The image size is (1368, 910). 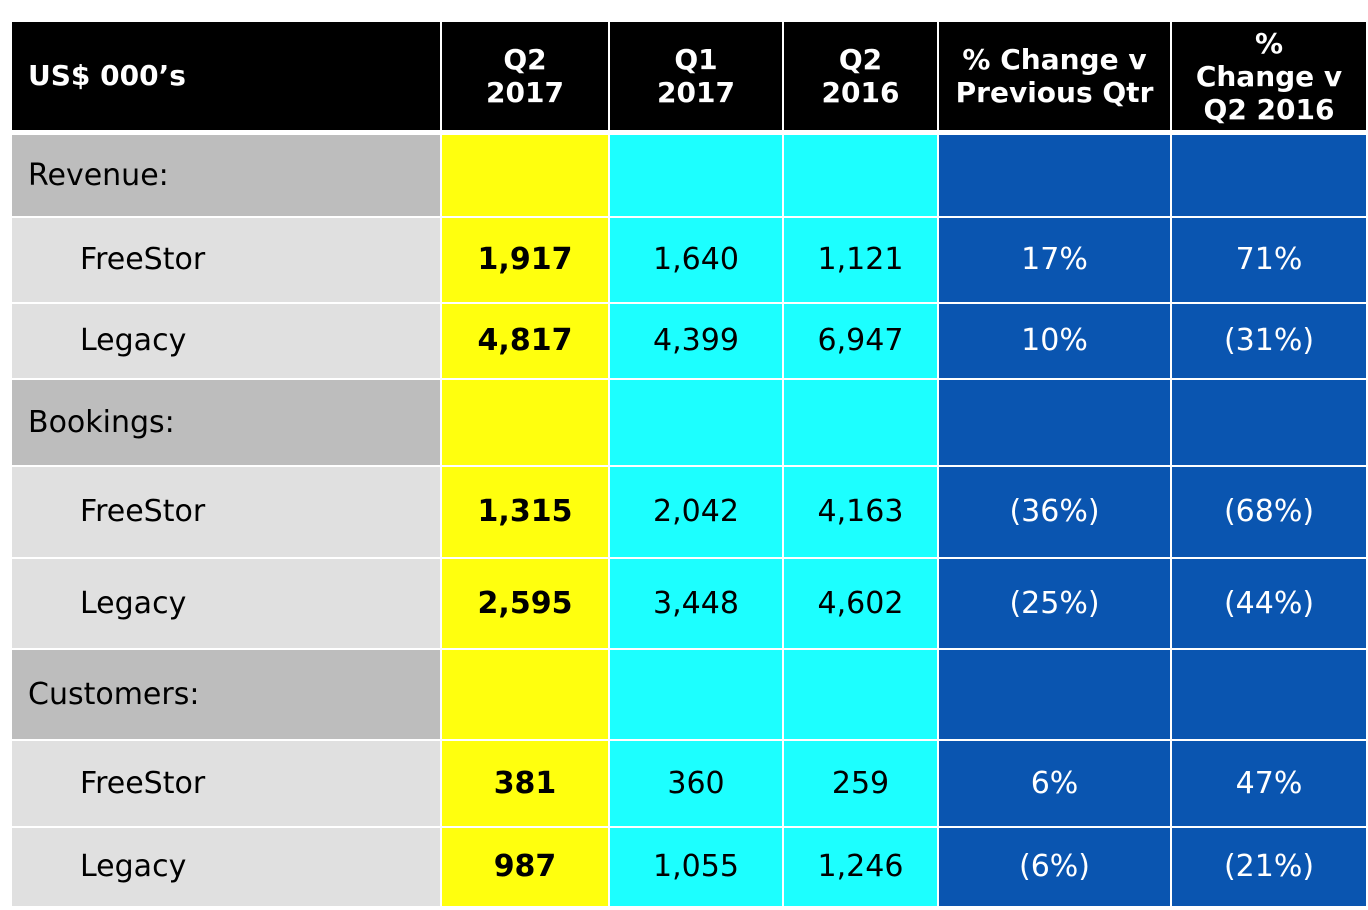 I want to click on table-row: Legacy 4,817 4,399 6,947 10% (31%), so click(x=690, y=342).